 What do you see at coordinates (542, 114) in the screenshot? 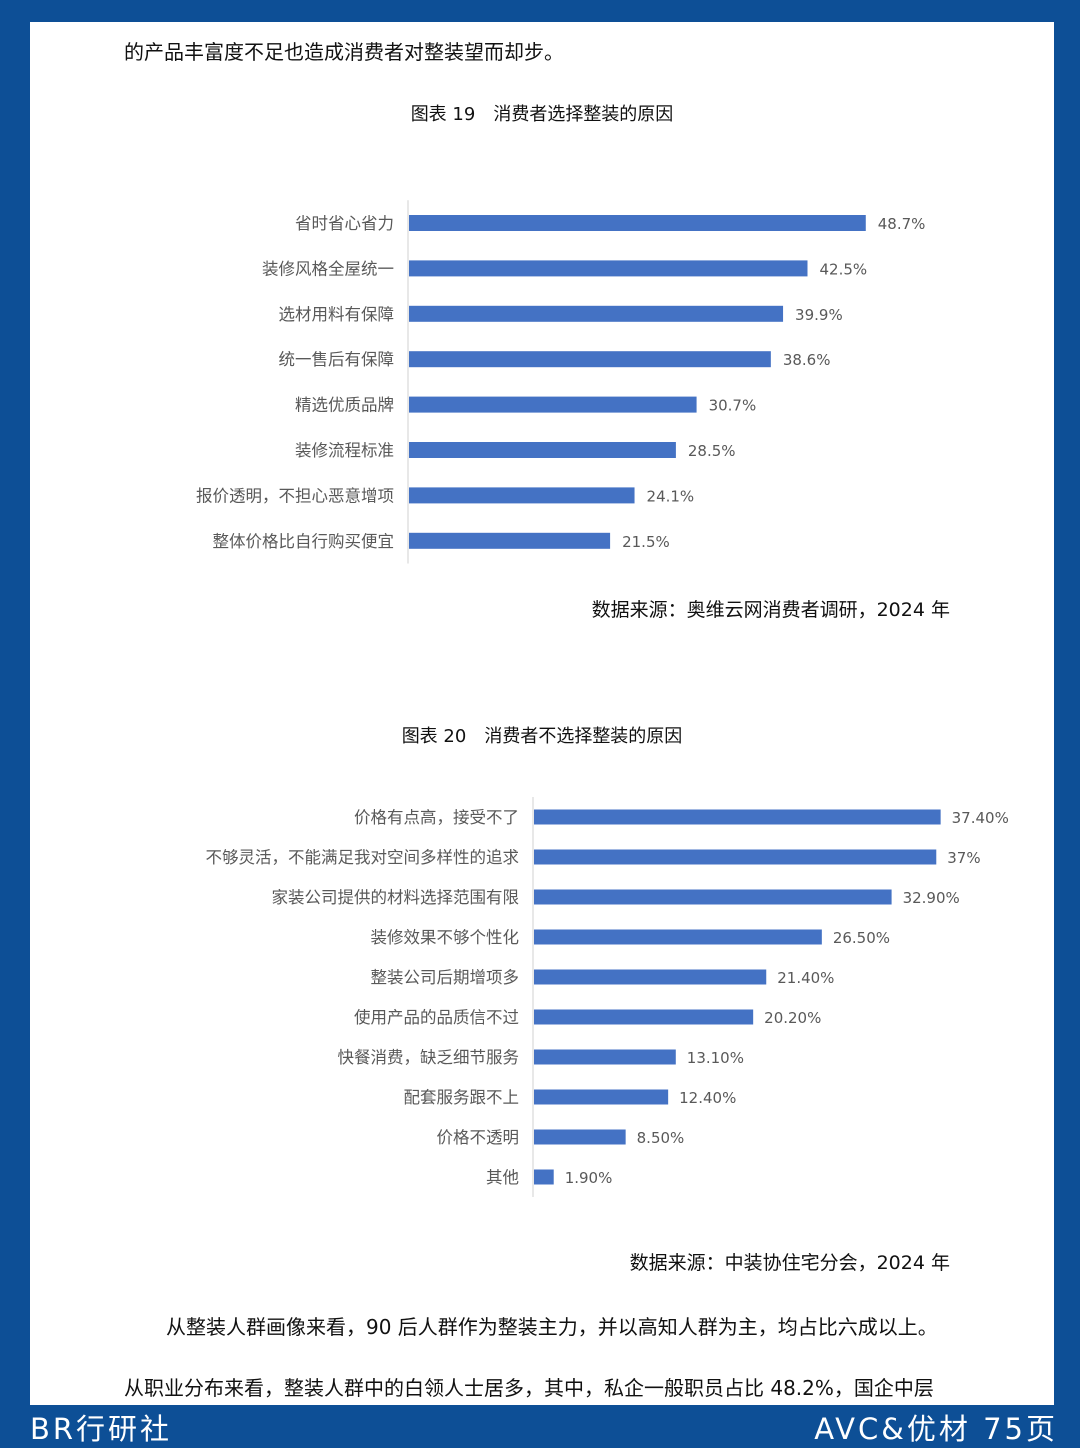
I see `chart-19-title: 图表 19 消费者选择整装的原因` at bounding box center [542, 114].